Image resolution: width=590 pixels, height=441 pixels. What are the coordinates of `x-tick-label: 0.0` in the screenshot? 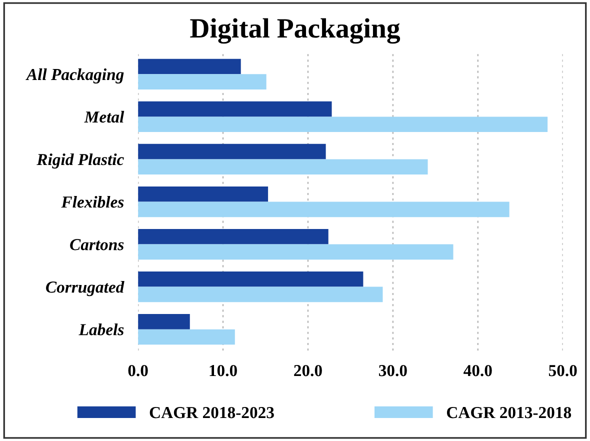 It's located at (138, 370).